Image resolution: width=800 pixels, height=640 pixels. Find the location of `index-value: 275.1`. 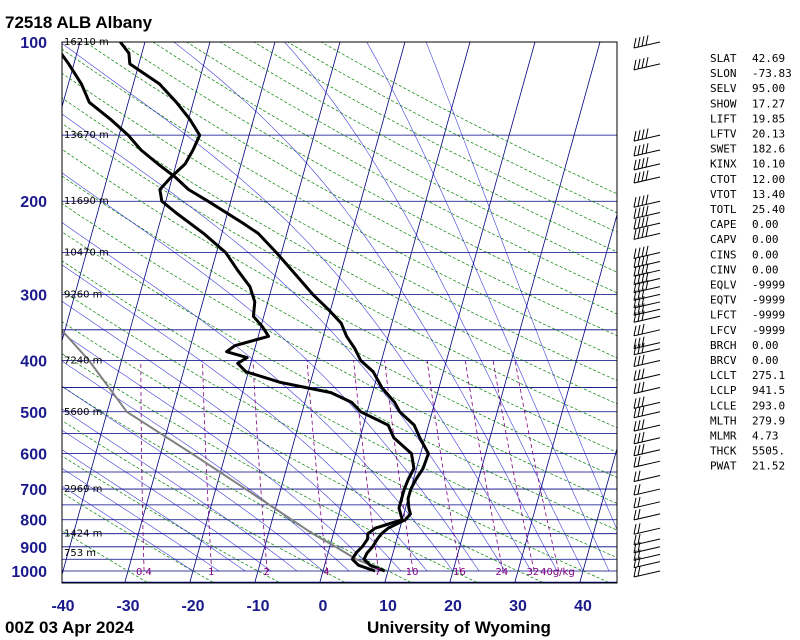

index-value: 275.1 is located at coordinates (768, 375).